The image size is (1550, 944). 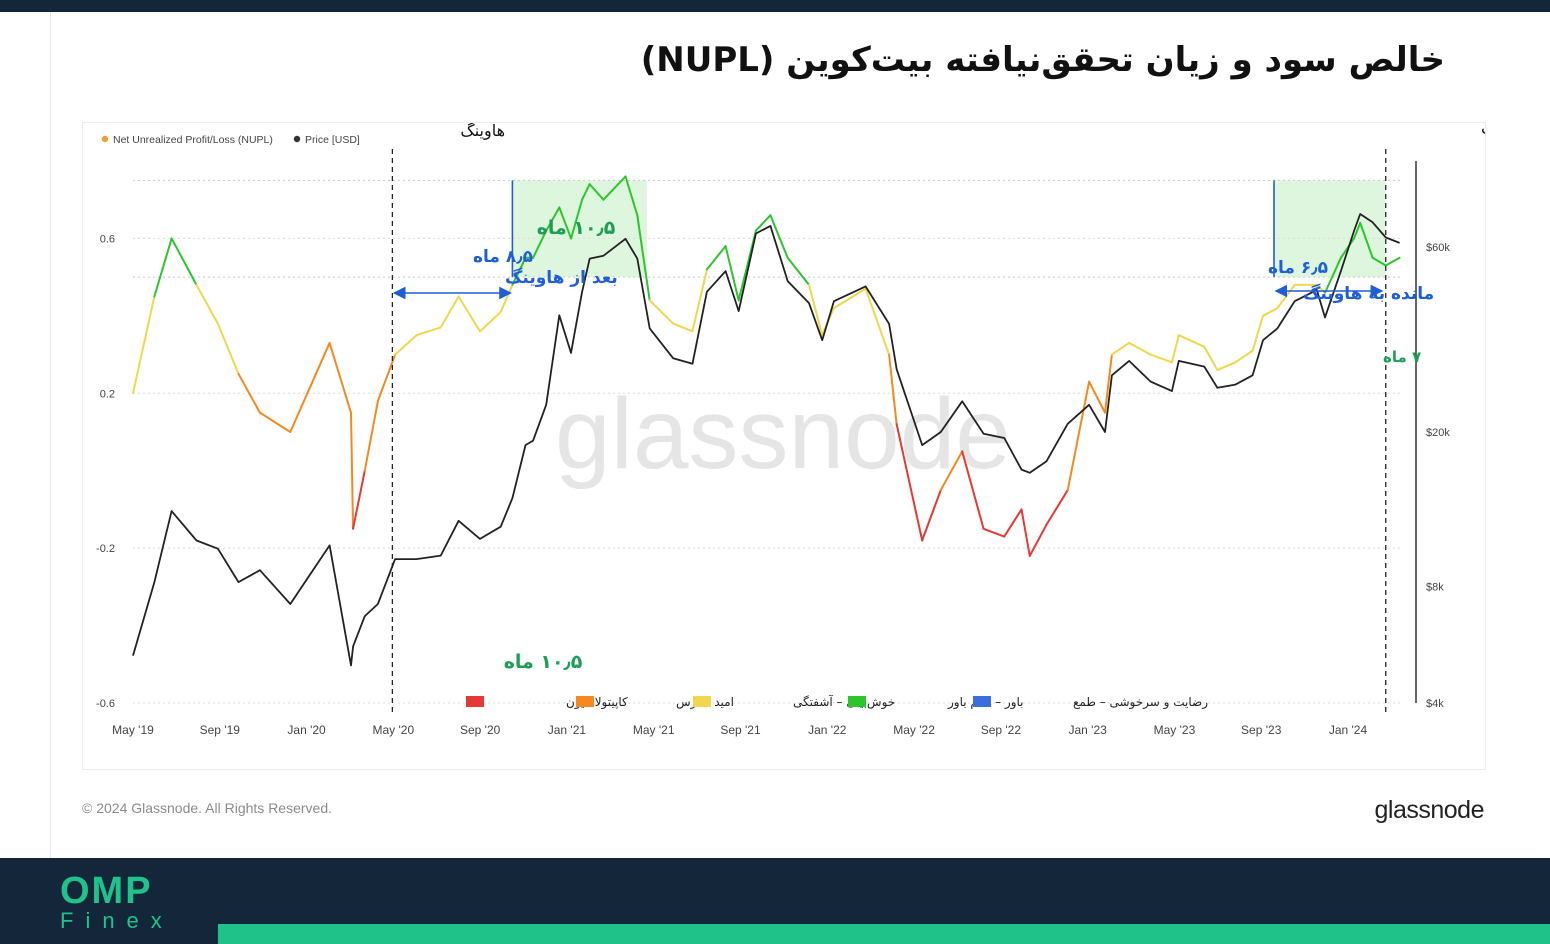 I want to click on watermark: glassnode, so click(x=783, y=434).